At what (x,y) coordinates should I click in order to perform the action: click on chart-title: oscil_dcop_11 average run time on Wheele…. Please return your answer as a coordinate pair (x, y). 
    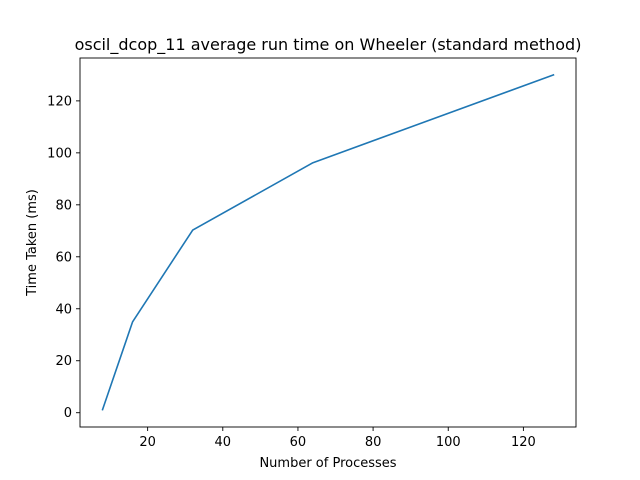
    Looking at the image, I should click on (328, 45).